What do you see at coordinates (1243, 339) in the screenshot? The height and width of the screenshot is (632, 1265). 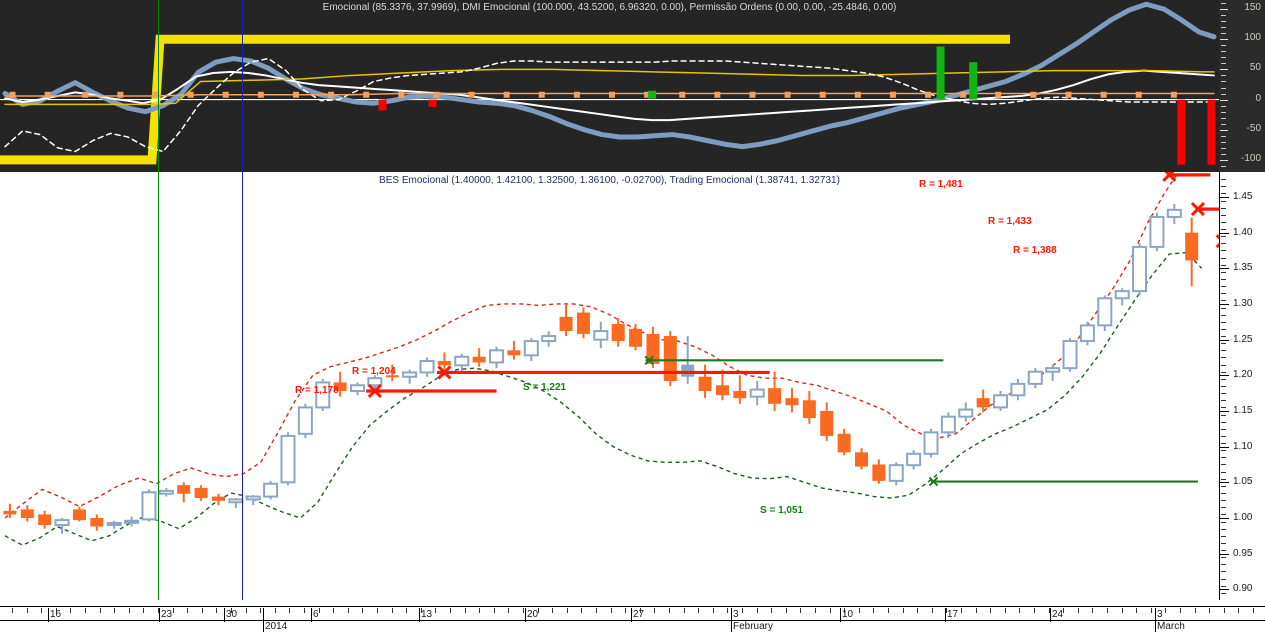 I see `price-axis-label: 1.25` at bounding box center [1243, 339].